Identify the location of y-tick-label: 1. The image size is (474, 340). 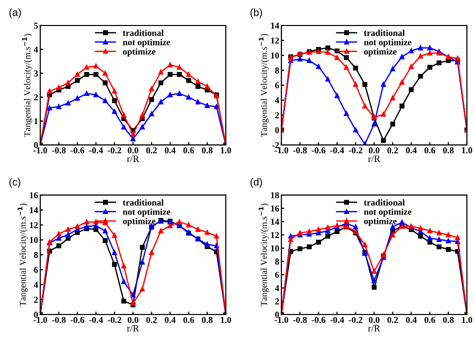
(36, 121).